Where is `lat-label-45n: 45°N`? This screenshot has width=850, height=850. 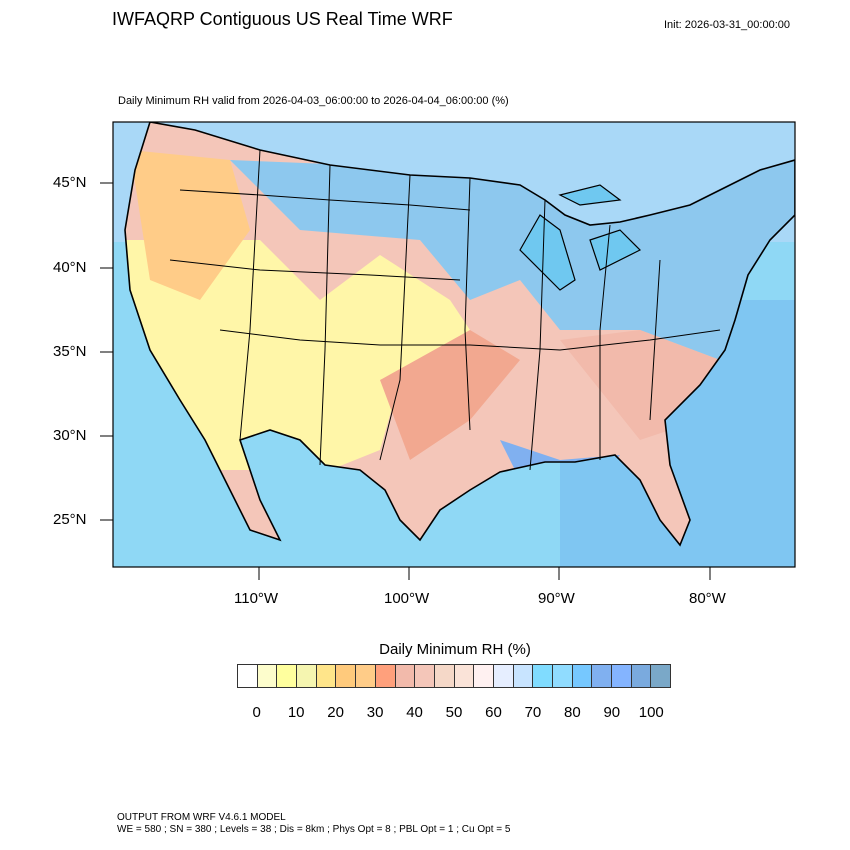
lat-label-45n: 45°N is located at coordinates (70, 182).